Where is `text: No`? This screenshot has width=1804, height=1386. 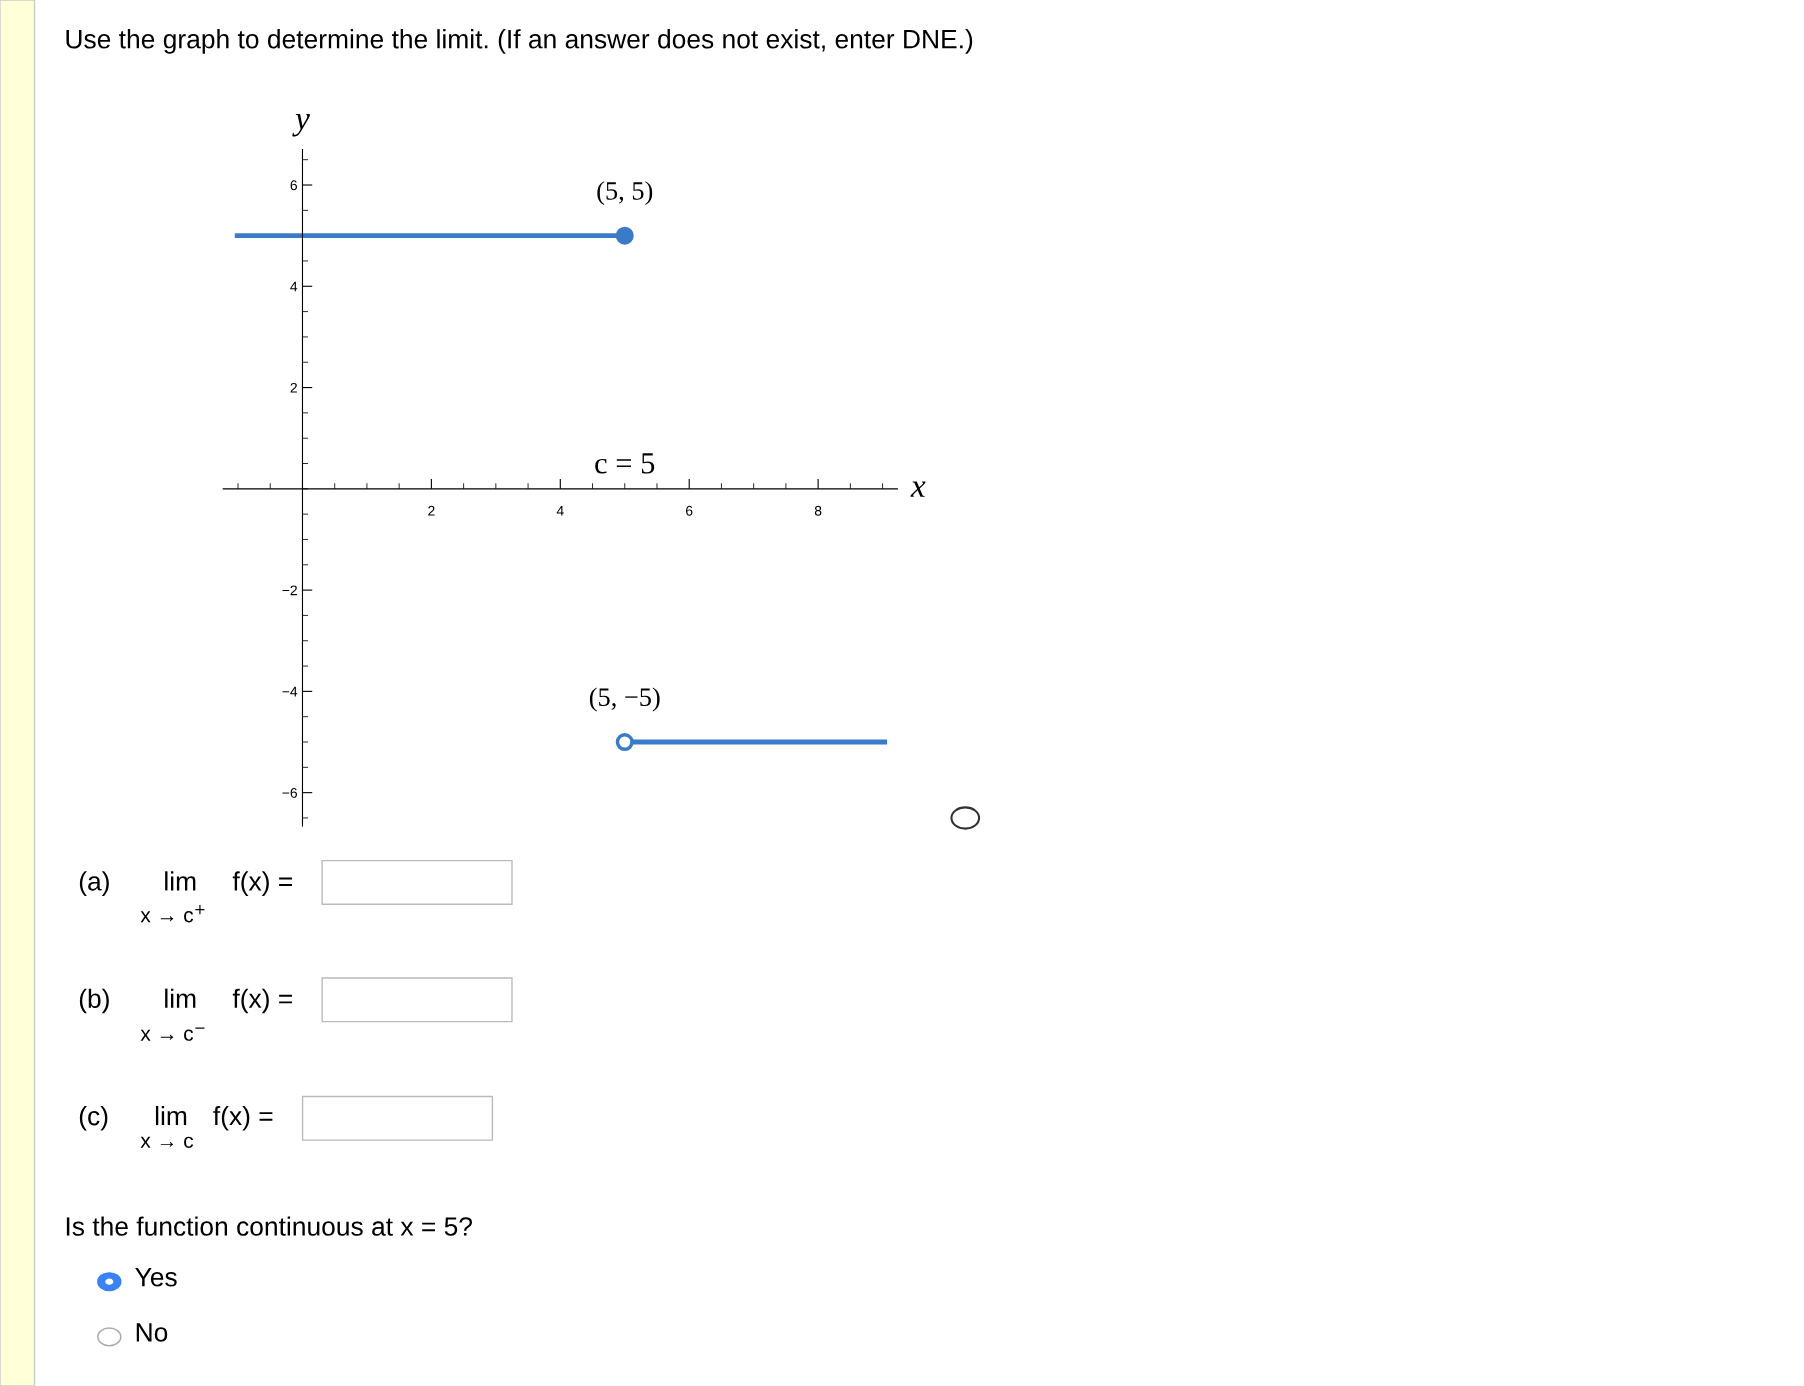
text: No is located at coordinates (152, 1332).